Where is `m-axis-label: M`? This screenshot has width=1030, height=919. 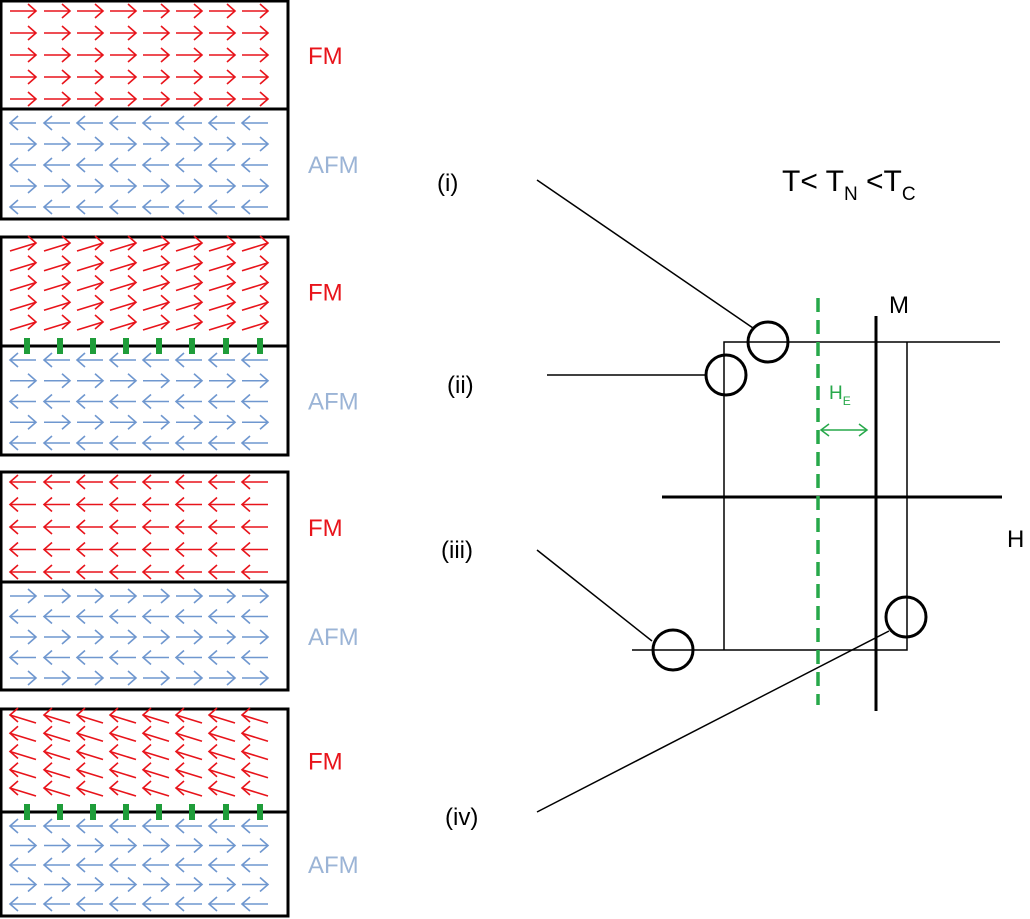 m-axis-label: M is located at coordinates (899, 305).